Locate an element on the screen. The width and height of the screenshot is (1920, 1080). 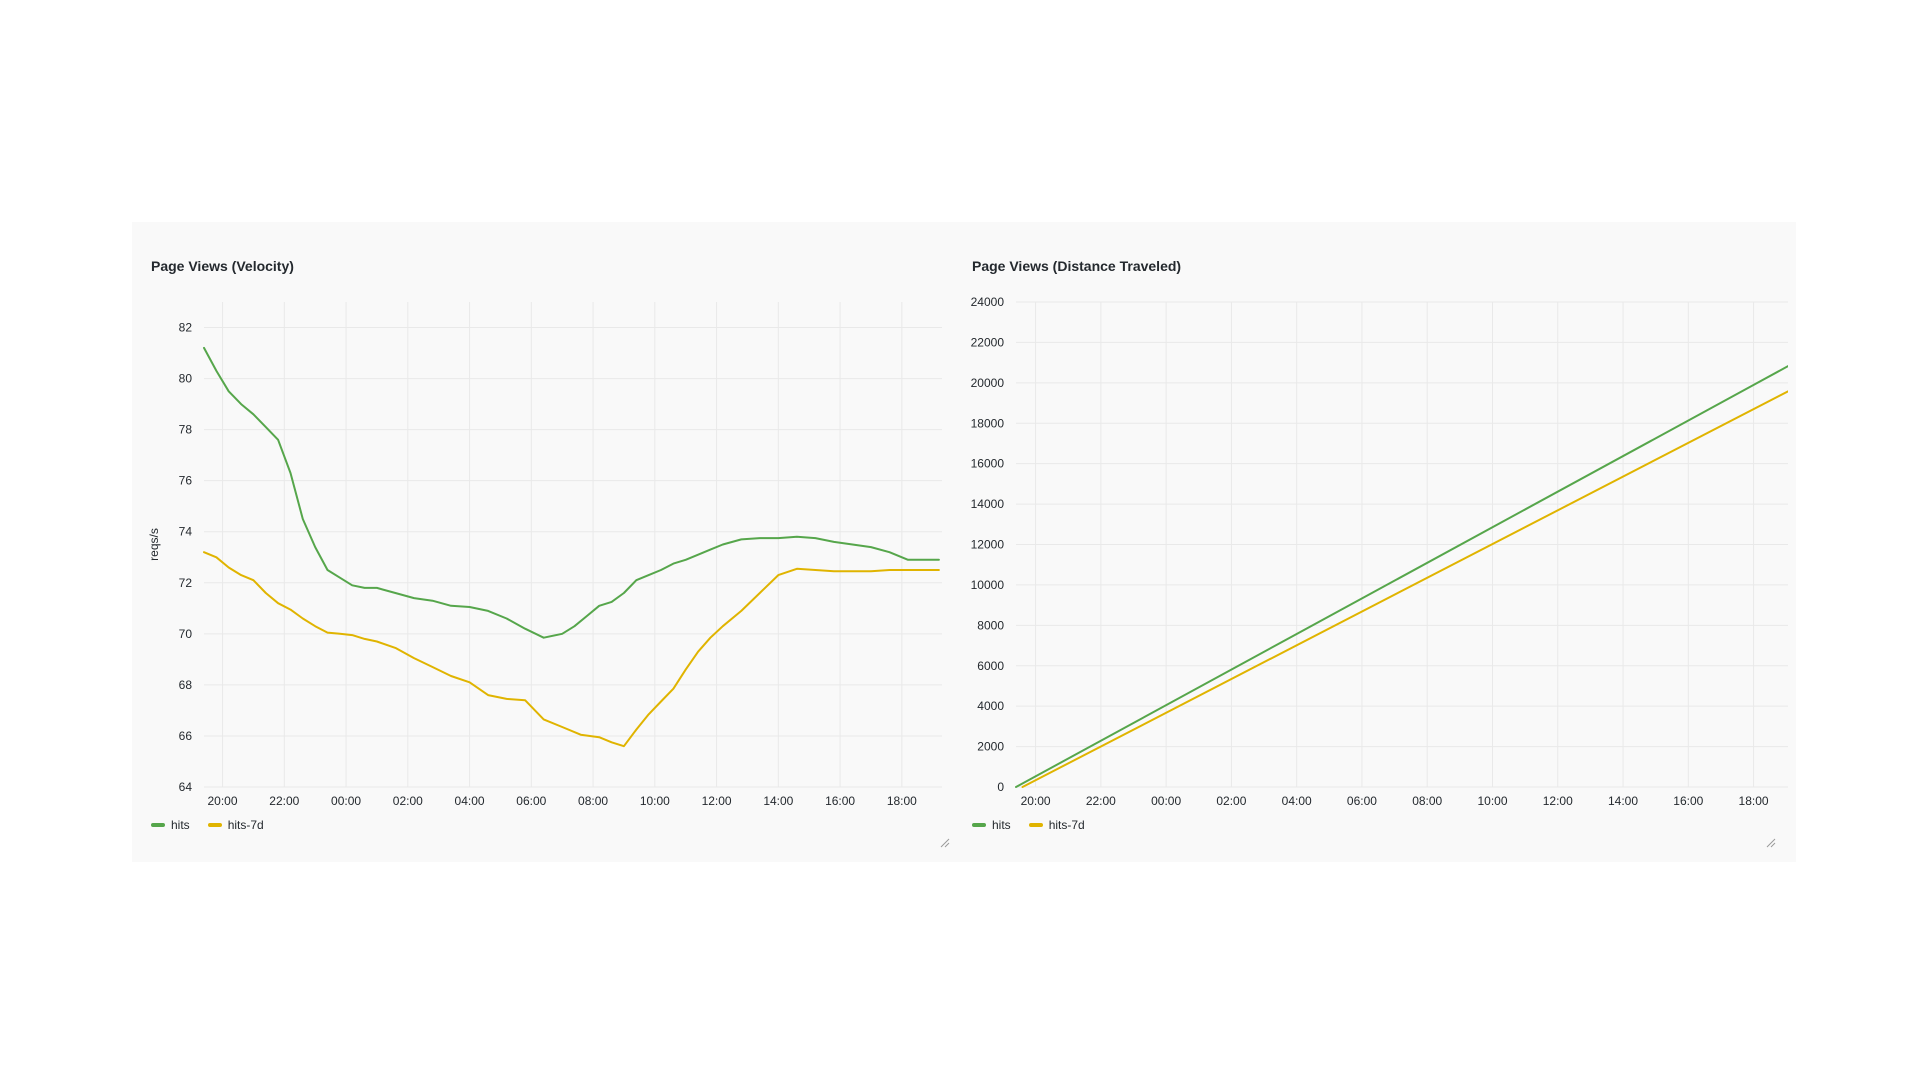
y-tick-label: 72 is located at coordinates (186, 583).